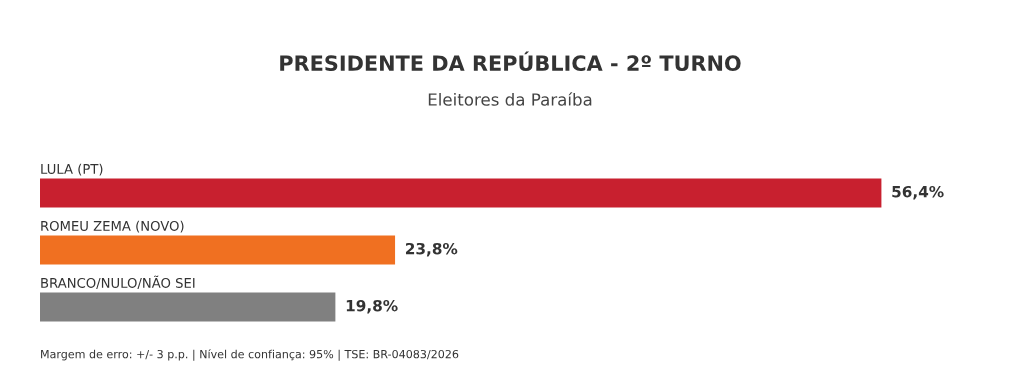 The height and width of the screenshot is (383, 1020). What do you see at coordinates (112, 226) in the screenshot?
I see `y-tick-label: ROMEU ZEMA (NOVO)` at bounding box center [112, 226].